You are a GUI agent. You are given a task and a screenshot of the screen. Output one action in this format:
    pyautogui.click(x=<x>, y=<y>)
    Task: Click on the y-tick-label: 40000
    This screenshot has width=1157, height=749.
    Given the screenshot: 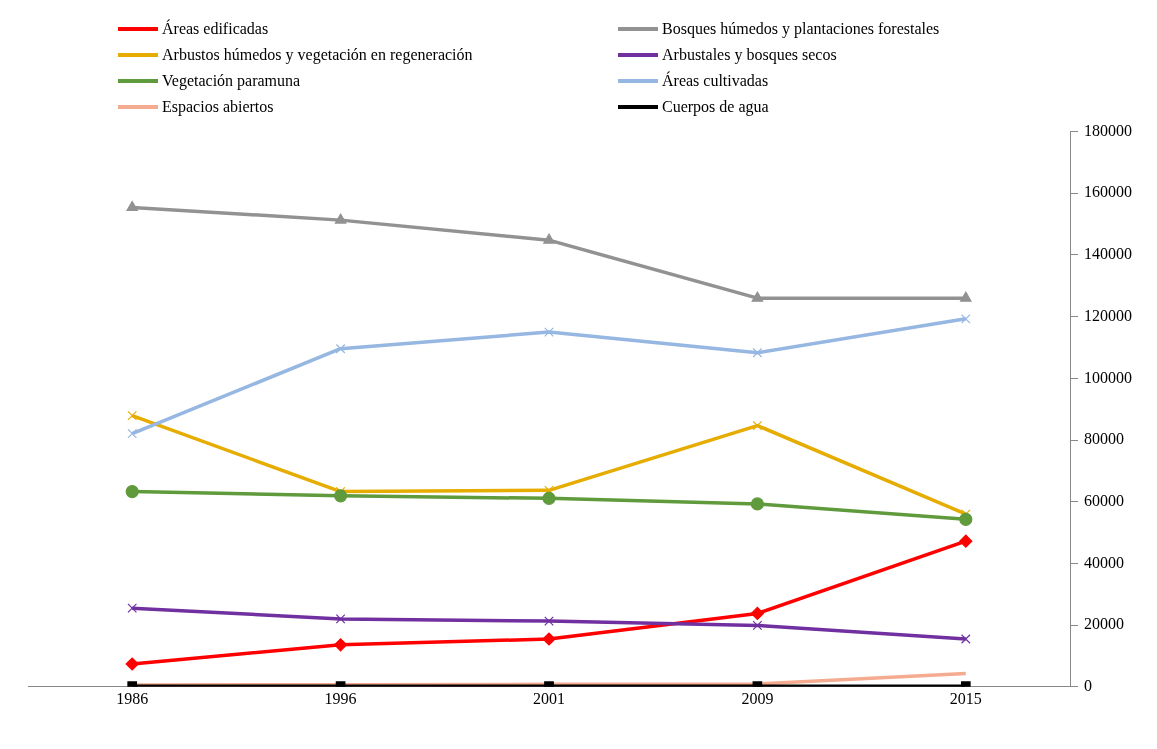 What is the action you would take?
    pyautogui.click(x=1104, y=562)
    